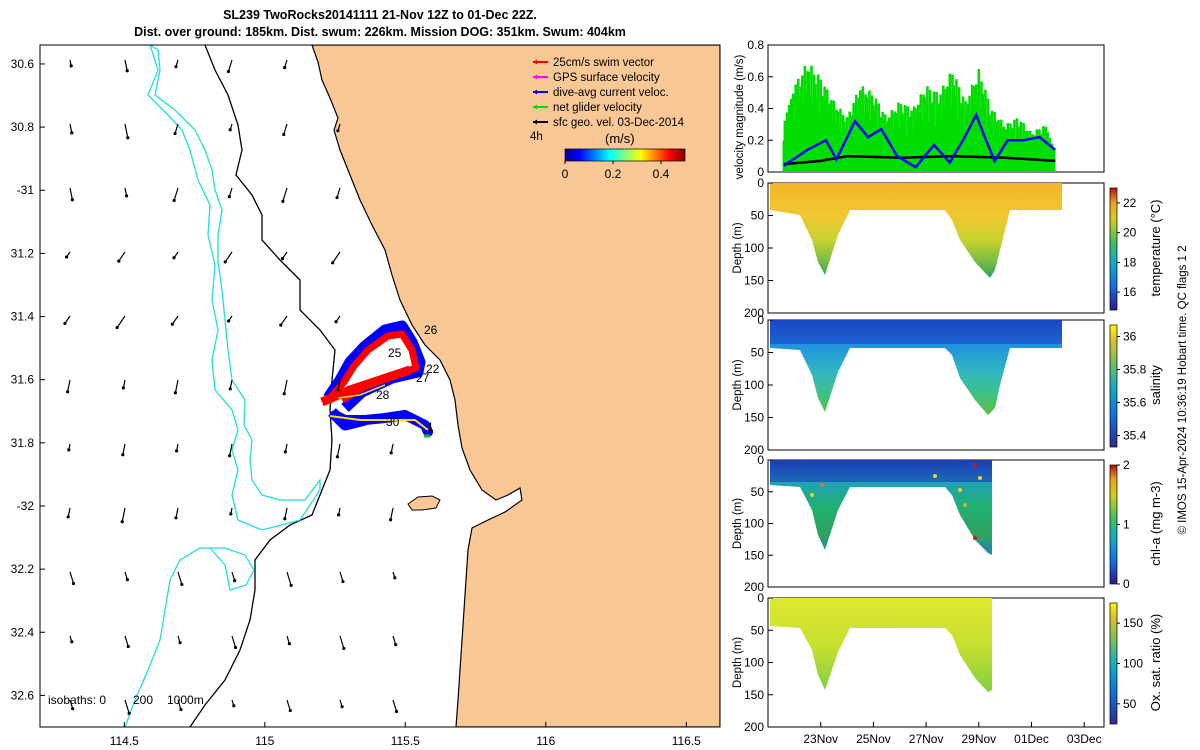 The width and height of the screenshot is (1200, 750). I want to click on colorbar-label: chl-a (mg m-3), so click(1155, 523).